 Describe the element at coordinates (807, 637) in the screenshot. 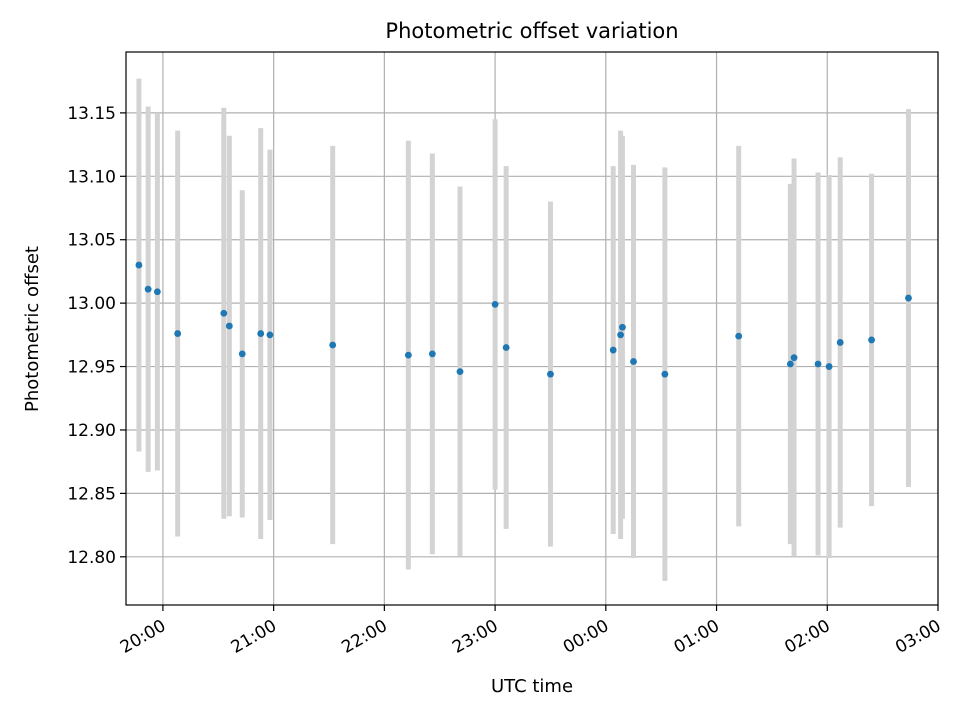

I see `x-tick-label: 02:00` at that location.